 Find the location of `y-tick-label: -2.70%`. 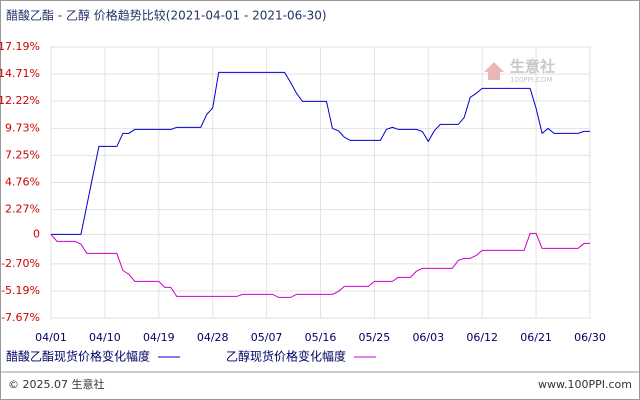

y-tick-label: -2.70% is located at coordinates (20, 263).